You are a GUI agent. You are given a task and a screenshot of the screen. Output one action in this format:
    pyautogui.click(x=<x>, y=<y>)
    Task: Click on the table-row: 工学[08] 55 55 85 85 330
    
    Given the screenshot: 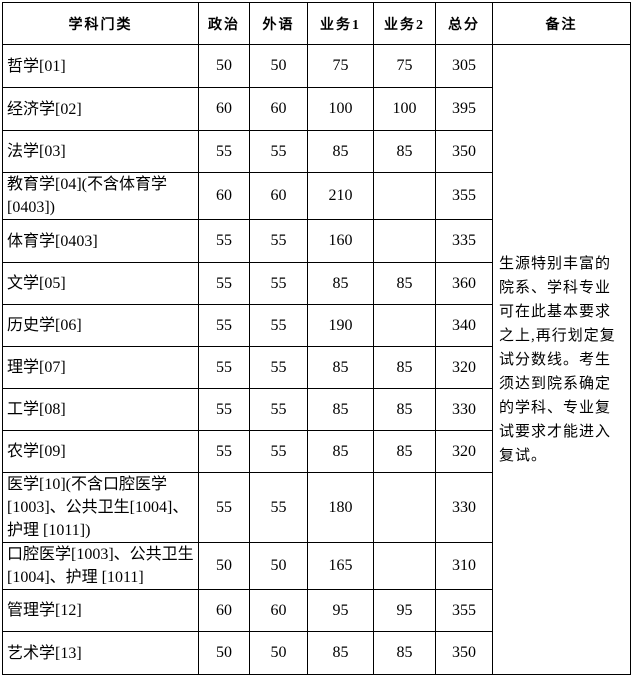 What is the action you would take?
    pyautogui.click(x=316, y=409)
    